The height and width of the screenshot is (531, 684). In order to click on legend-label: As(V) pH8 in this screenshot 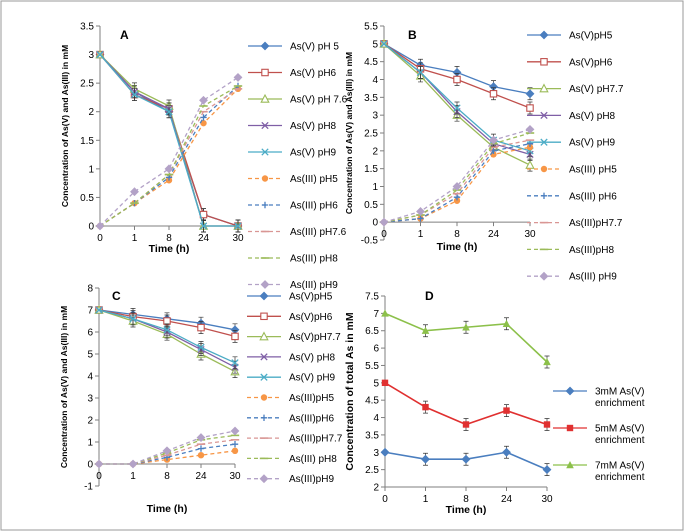, I will do `click(313, 126)`.